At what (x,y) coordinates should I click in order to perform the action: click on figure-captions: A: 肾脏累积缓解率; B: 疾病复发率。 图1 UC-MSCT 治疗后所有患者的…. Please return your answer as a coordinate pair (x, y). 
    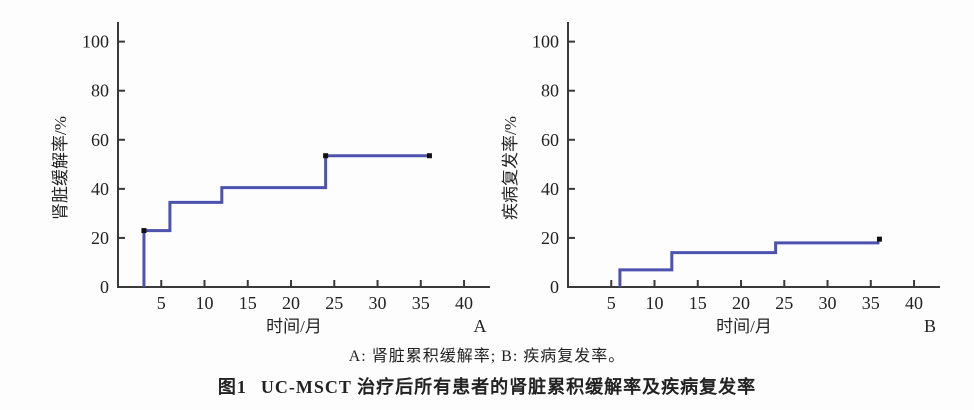
    Looking at the image, I should click on (487, 370).